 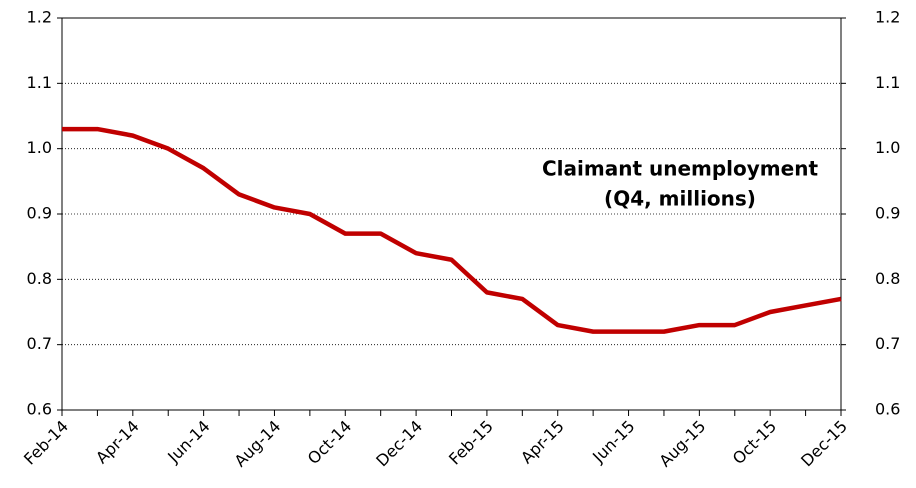 What do you see at coordinates (613, 442) in the screenshot?
I see `x-tick-label: Jun-15` at bounding box center [613, 442].